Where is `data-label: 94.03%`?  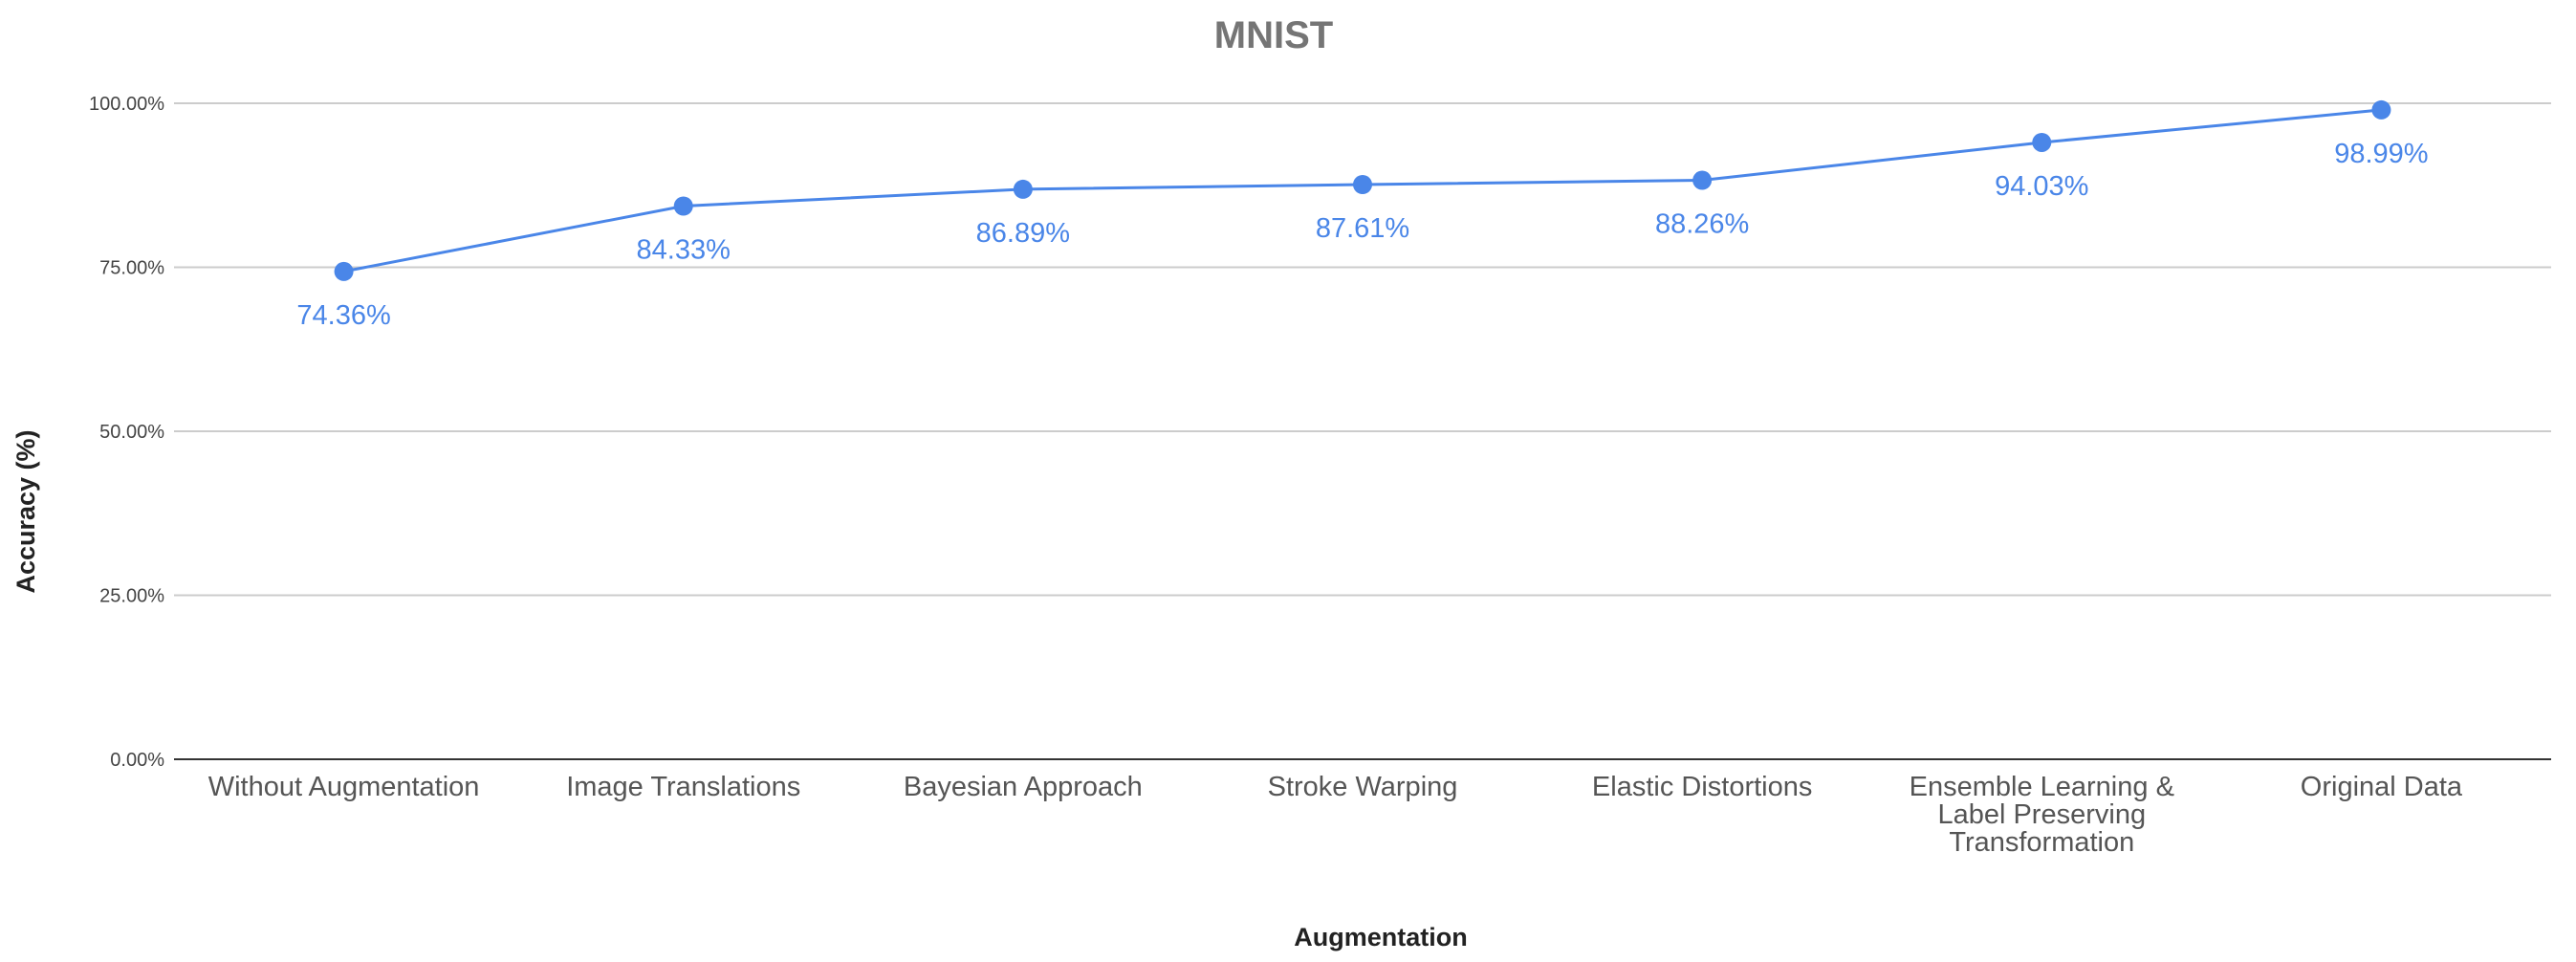 data-label: 94.03% is located at coordinates (2041, 186).